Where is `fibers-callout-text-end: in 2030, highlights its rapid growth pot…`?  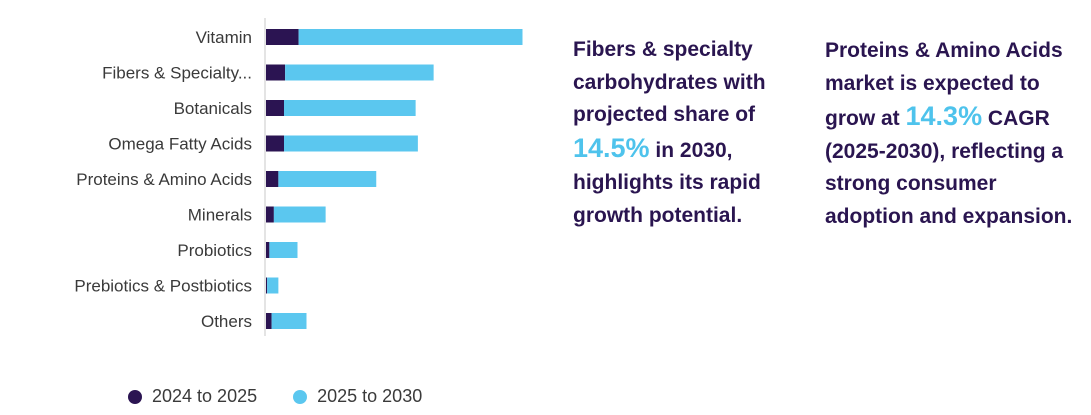
fibers-callout-text-end: in 2030, highlights its rapid growth pot… is located at coordinates (667, 182).